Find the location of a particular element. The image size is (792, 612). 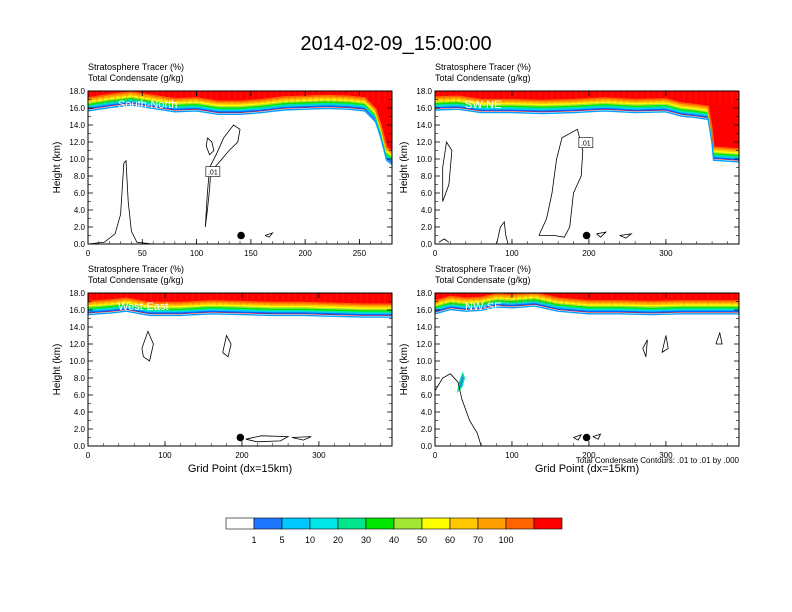

tracer-blob is located at coordinates (461, 382).